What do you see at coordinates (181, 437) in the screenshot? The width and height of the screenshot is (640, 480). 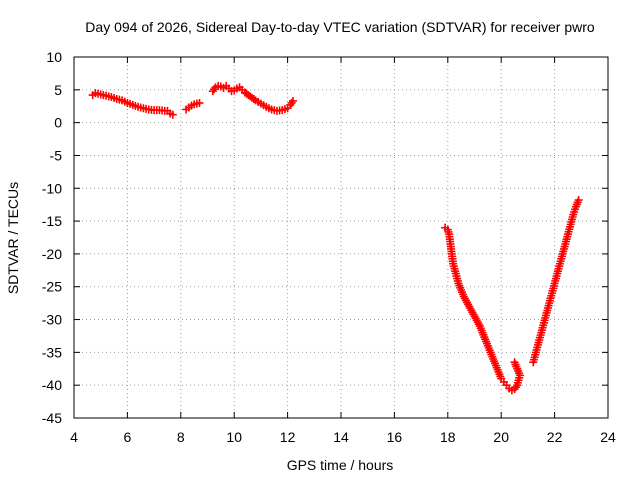 I see `x-tick-label: 8` at bounding box center [181, 437].